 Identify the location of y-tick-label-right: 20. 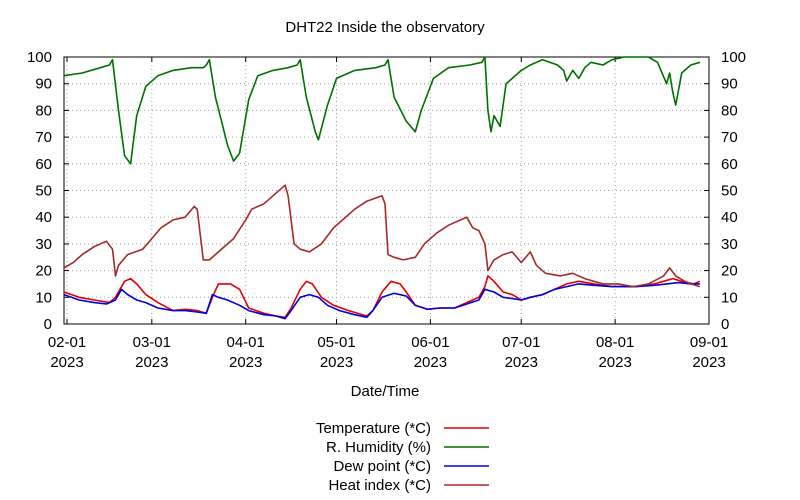
(729, 271).